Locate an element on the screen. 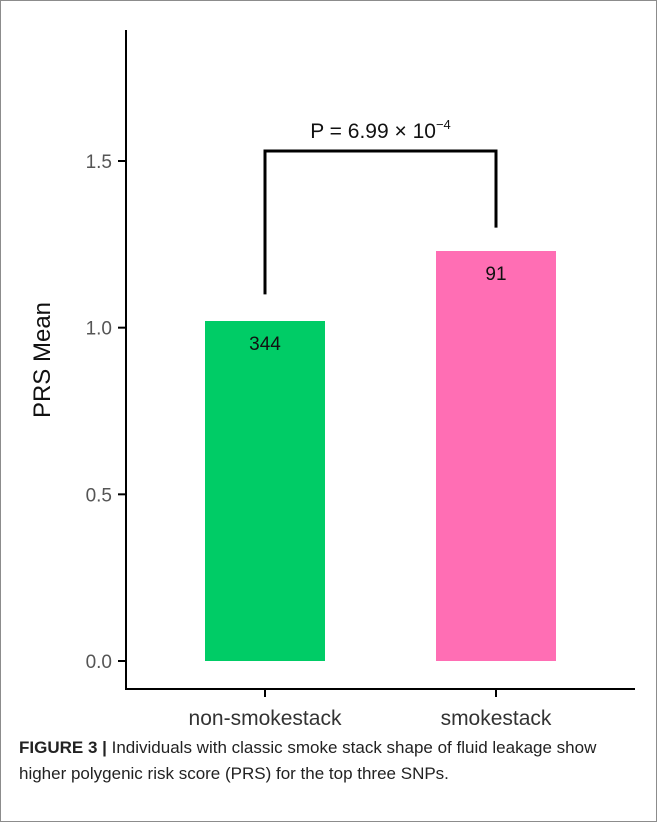 The height and width of the screenshot is (822, 657). y-tick-label: 1.0 is located at coordinates (99, 329).